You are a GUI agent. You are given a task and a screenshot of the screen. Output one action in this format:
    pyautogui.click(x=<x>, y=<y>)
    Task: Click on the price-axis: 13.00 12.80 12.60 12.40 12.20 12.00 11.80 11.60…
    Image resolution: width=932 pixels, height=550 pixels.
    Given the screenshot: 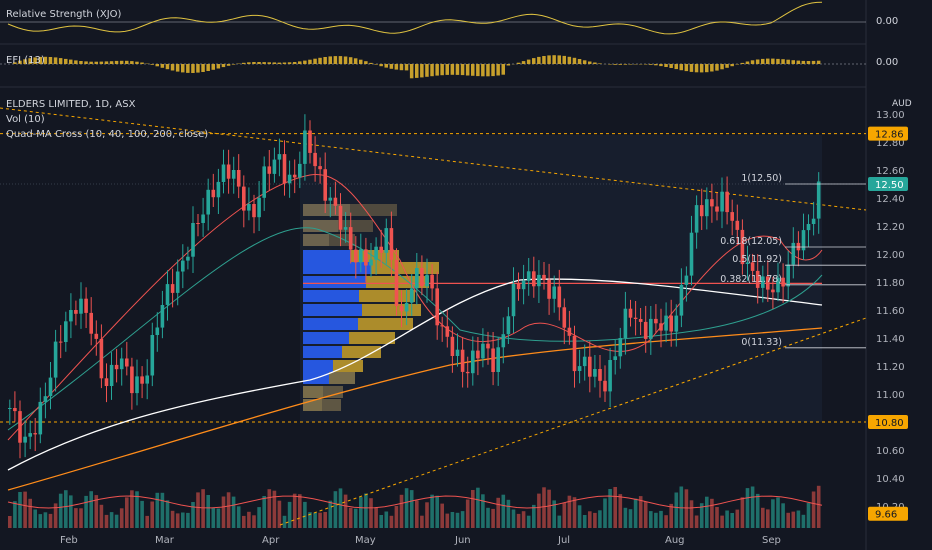 What is the action you would take?
    pyautogui.click(x=888, y=315)
    